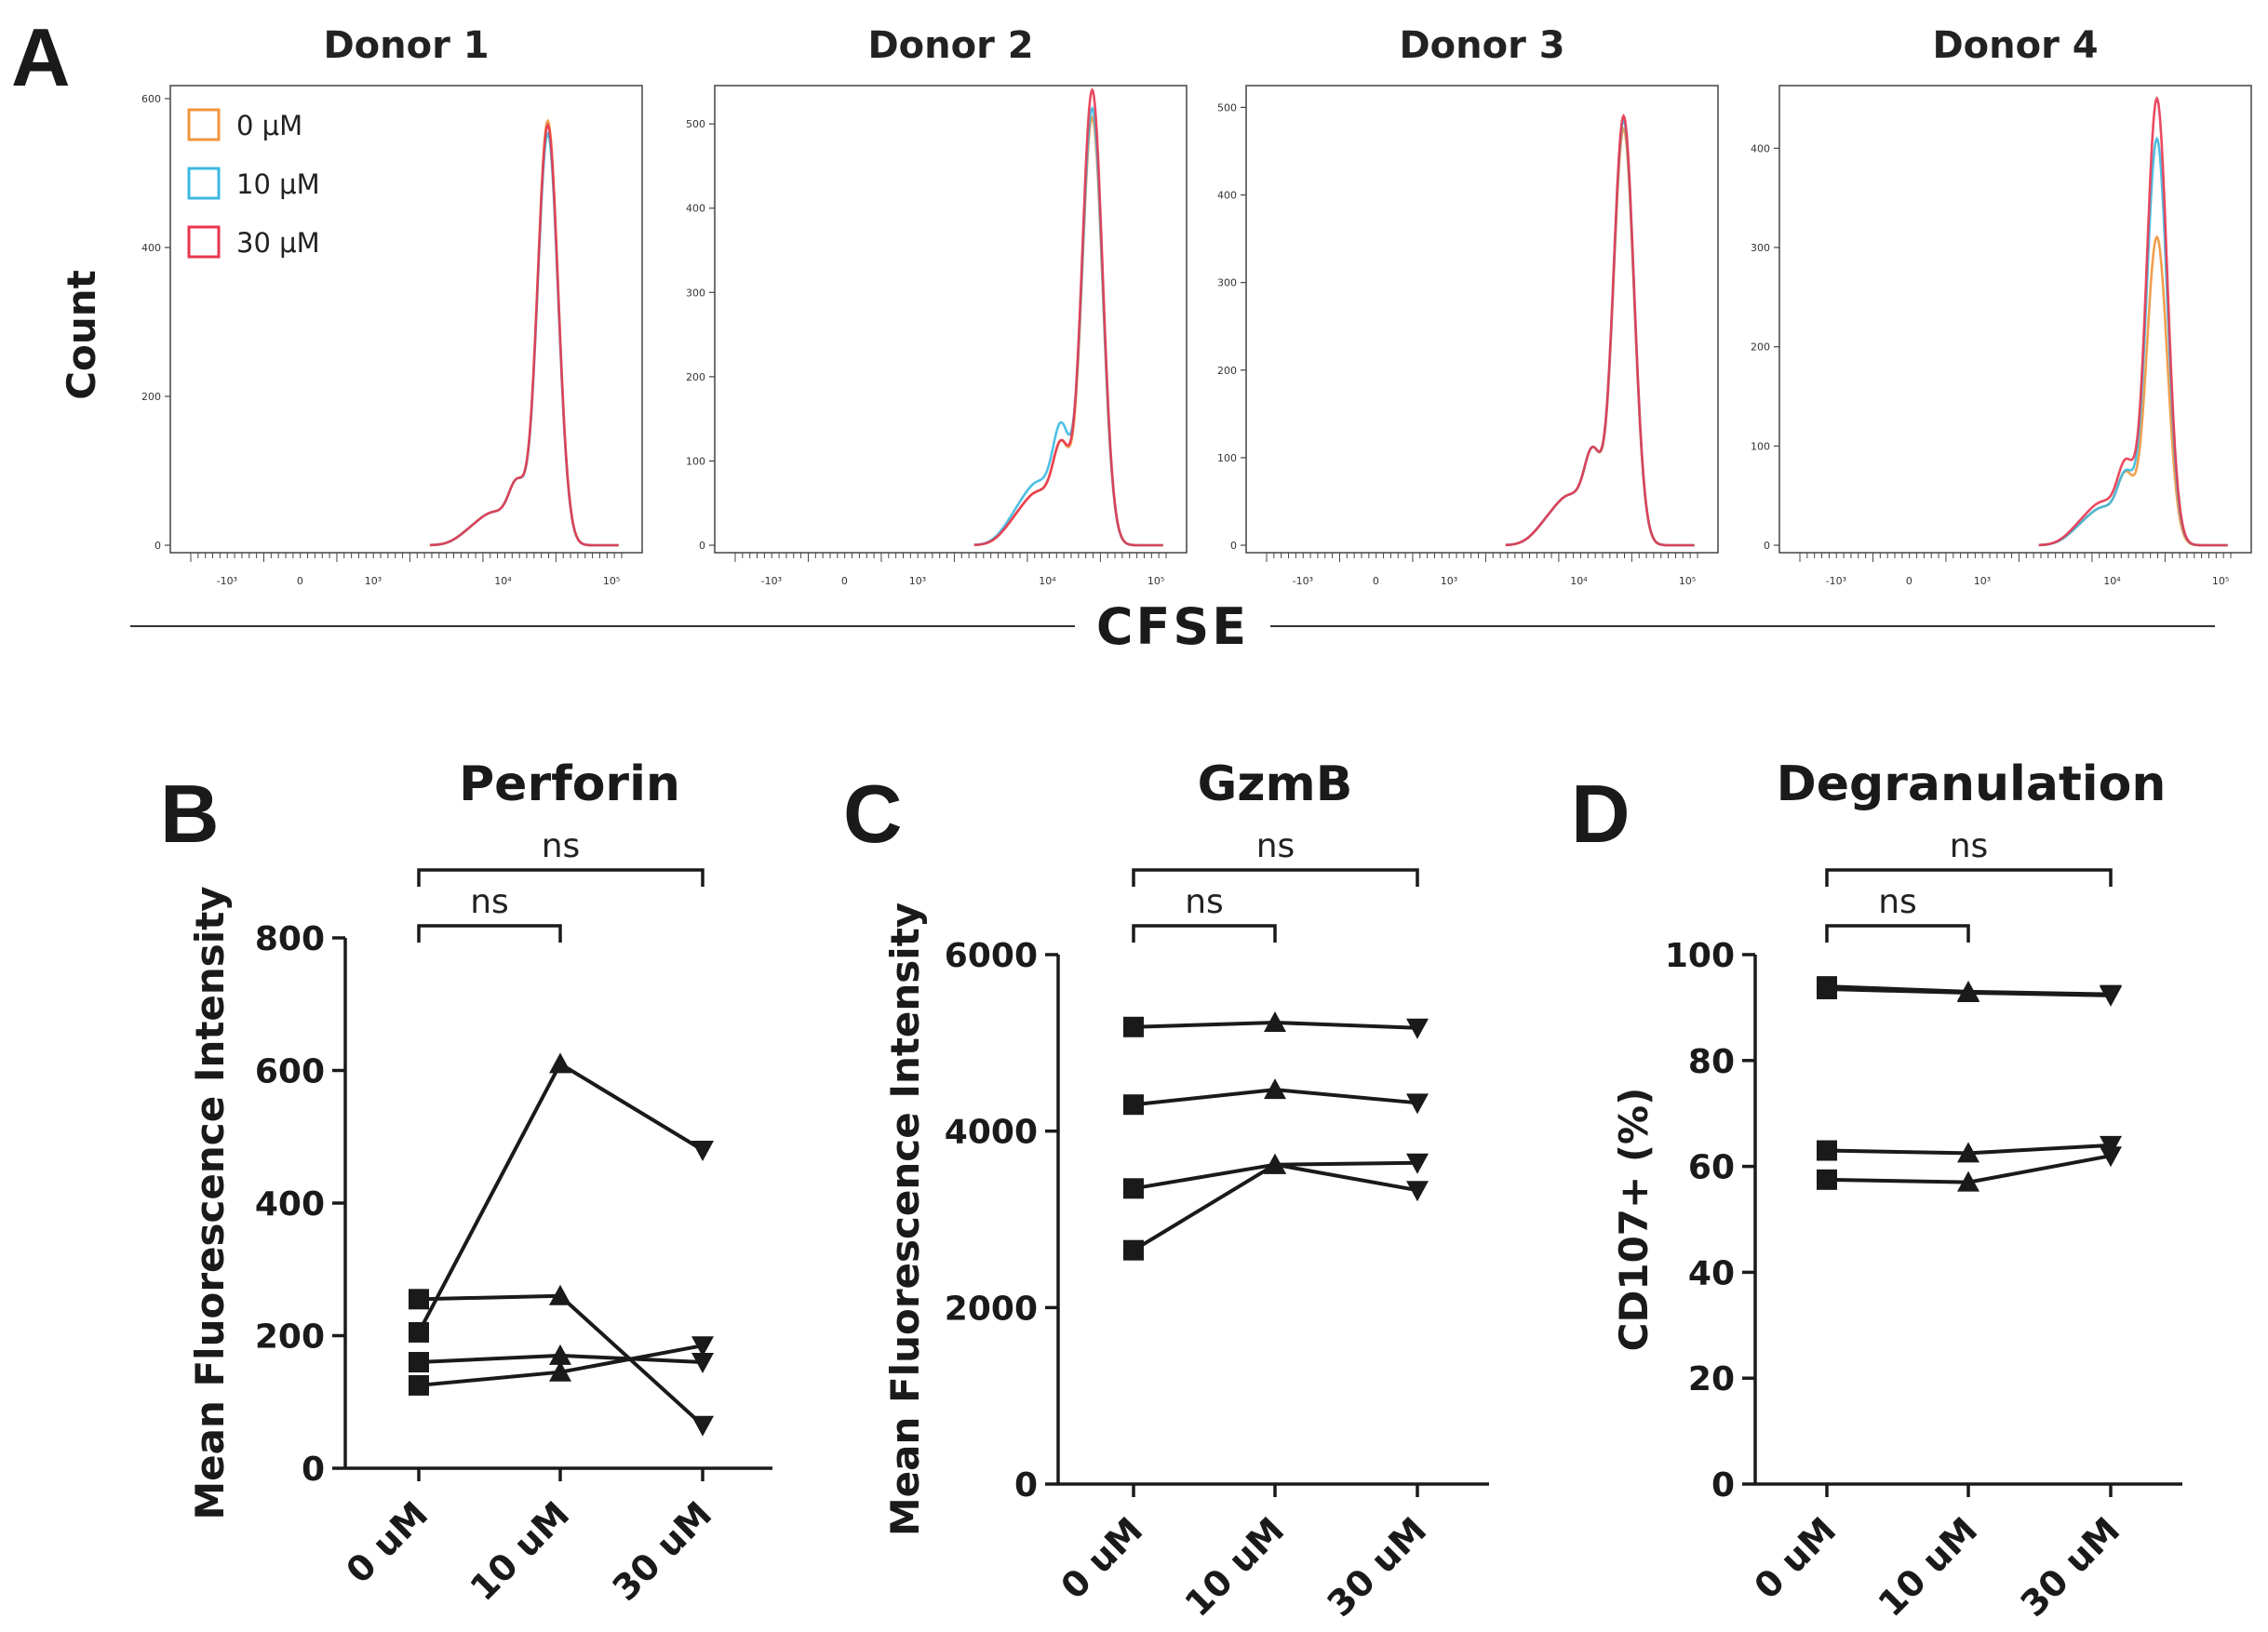 The width and height of the screenshot is (2268, 1632). What do you see at coordinates (569, 784) in the screenshot?
I see `chart-title: Perforin` at bounding box center [569, 784].